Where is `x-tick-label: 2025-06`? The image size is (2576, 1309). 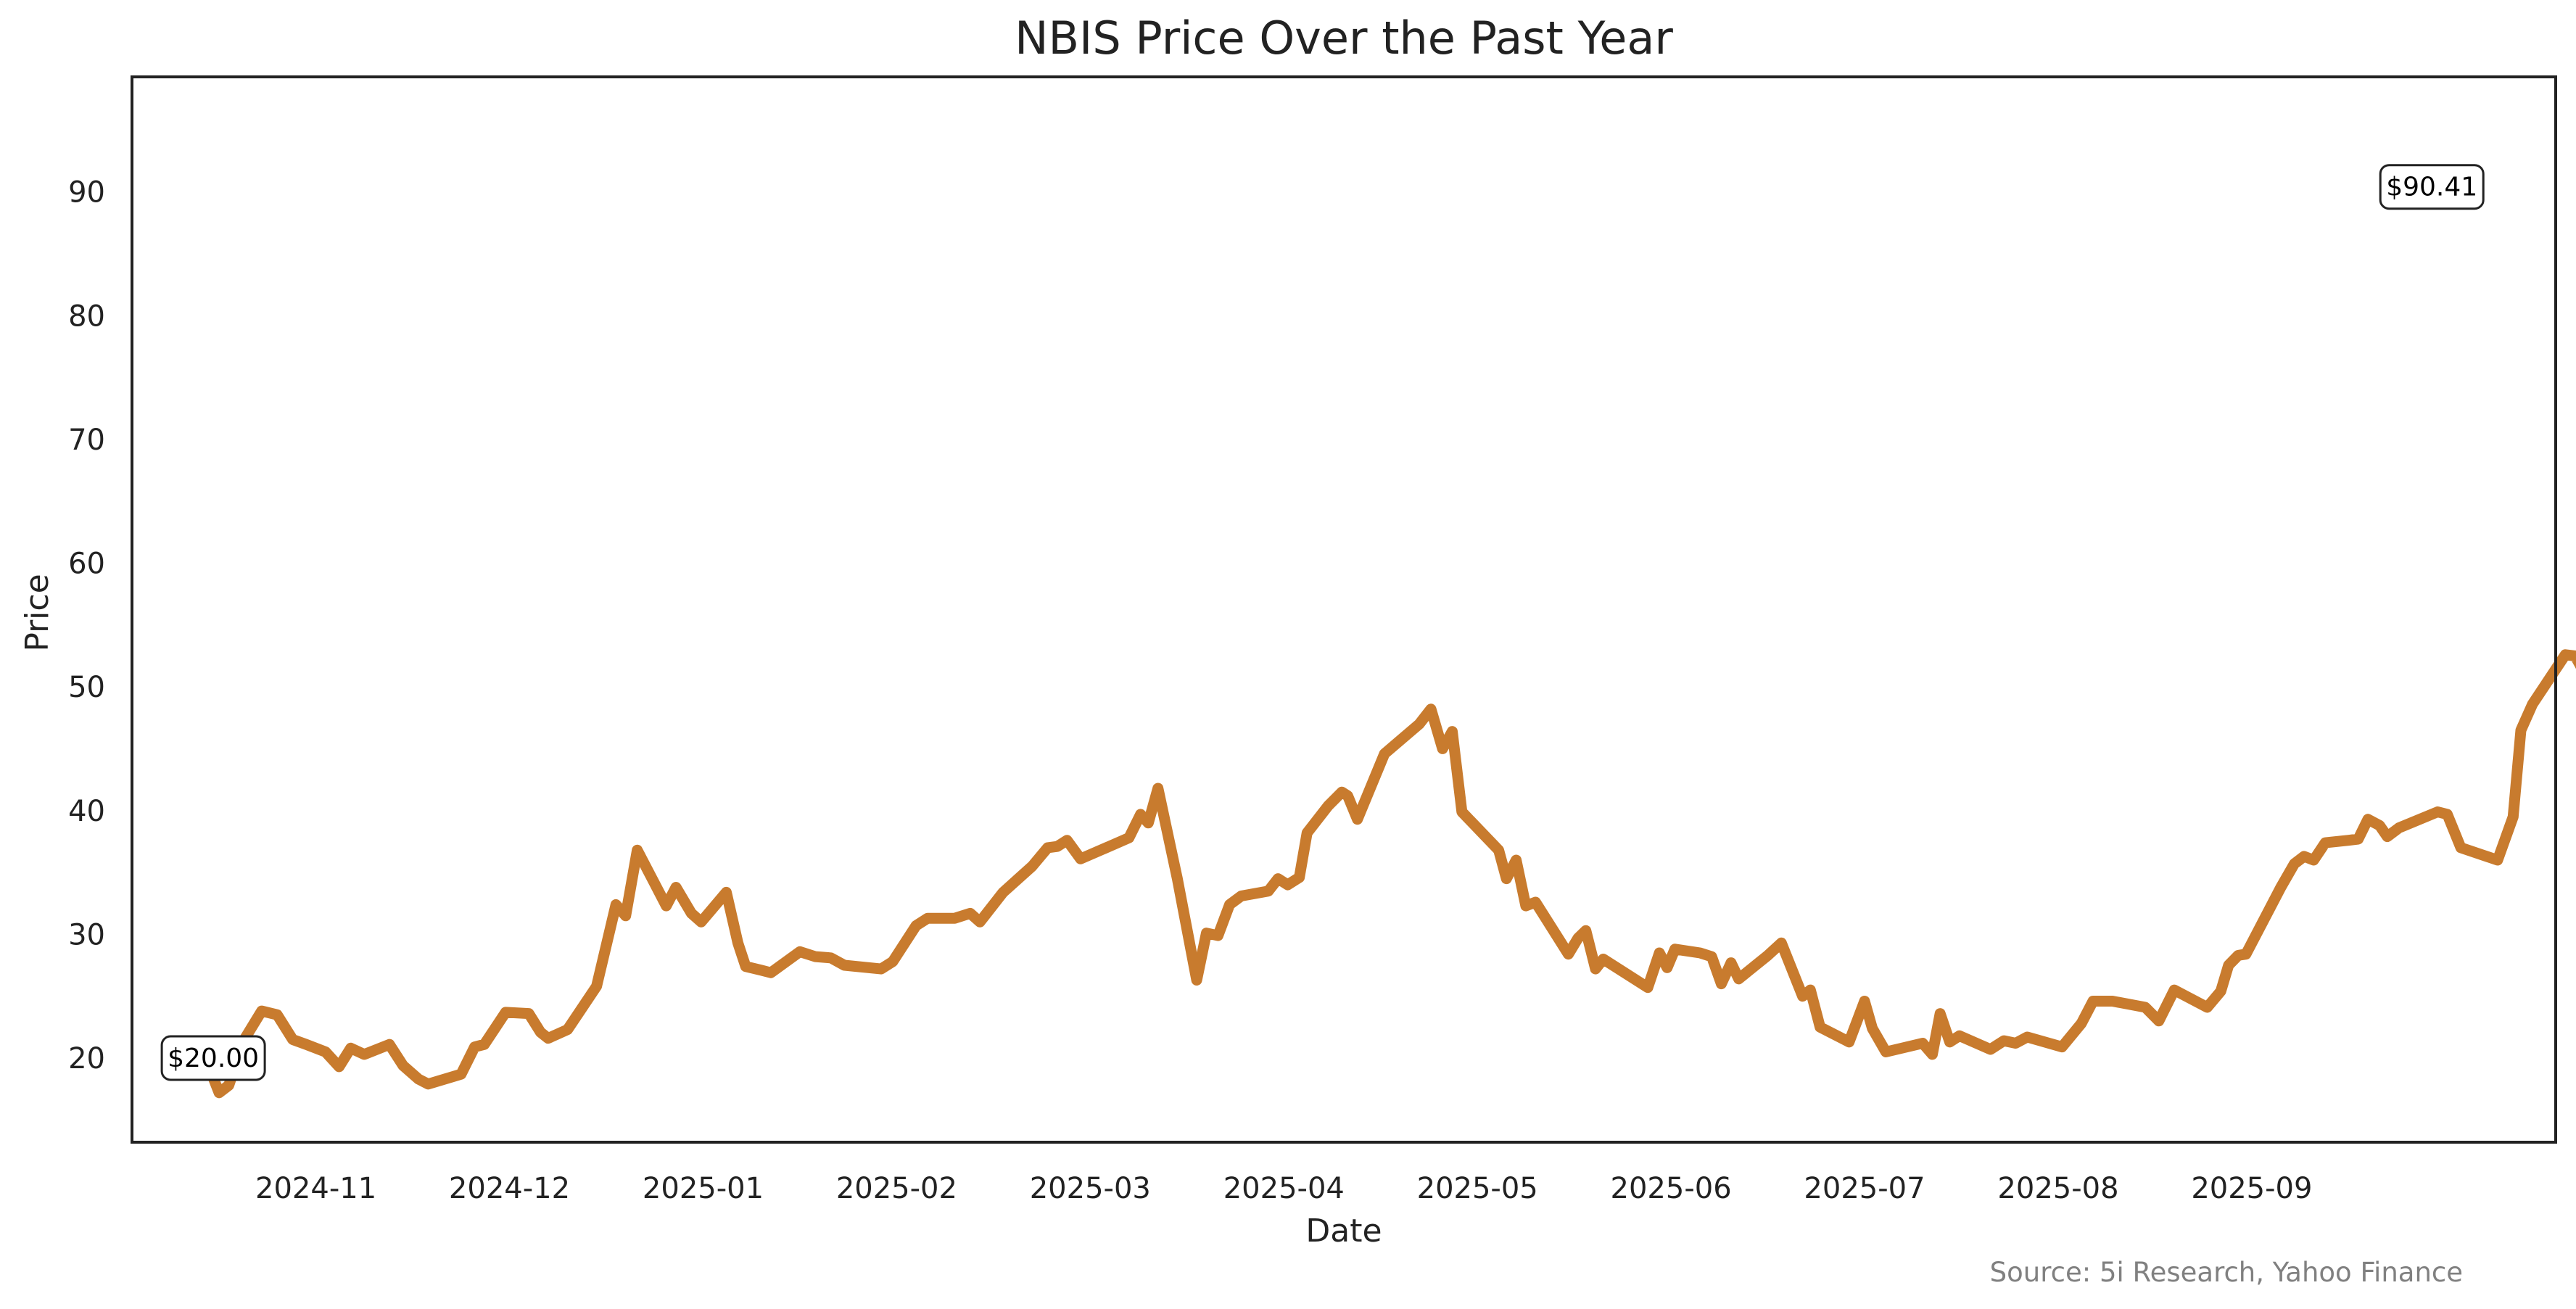
x-tick-label: 2025-06 is located at coordinates (1671, 1188).